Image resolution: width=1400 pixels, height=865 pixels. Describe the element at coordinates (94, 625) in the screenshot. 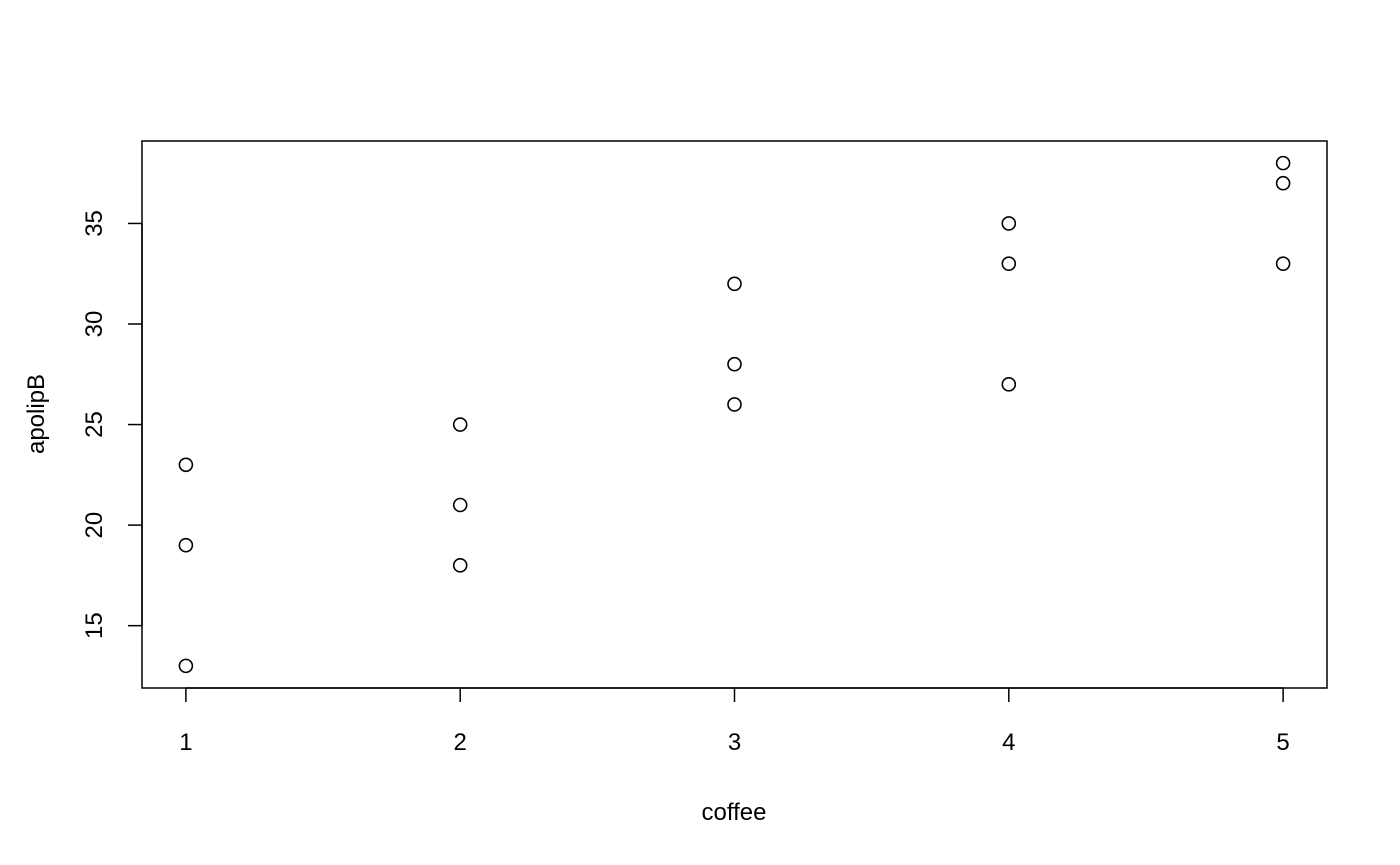

I see `y-tick-label: 15` at that location.